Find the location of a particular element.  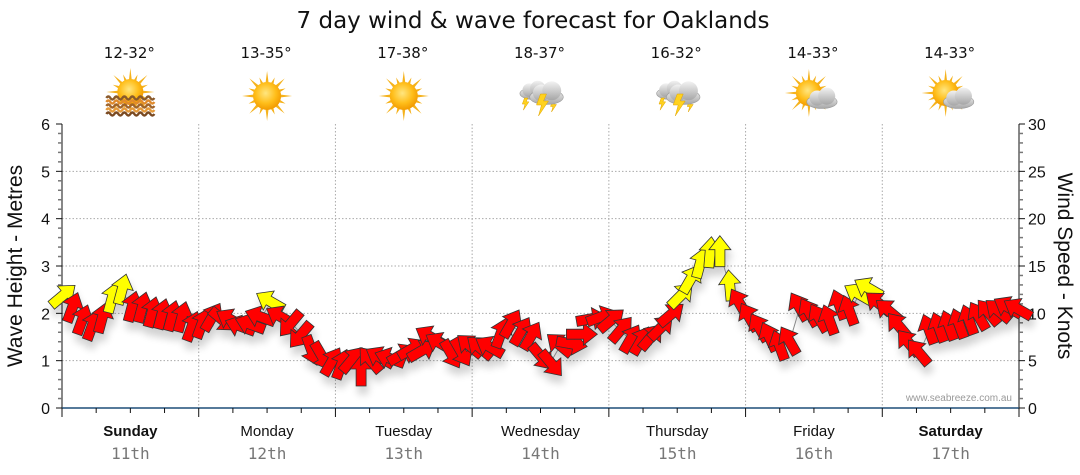

y-axis-right-tick-label: 10 is located at coordinates (1037, 314).